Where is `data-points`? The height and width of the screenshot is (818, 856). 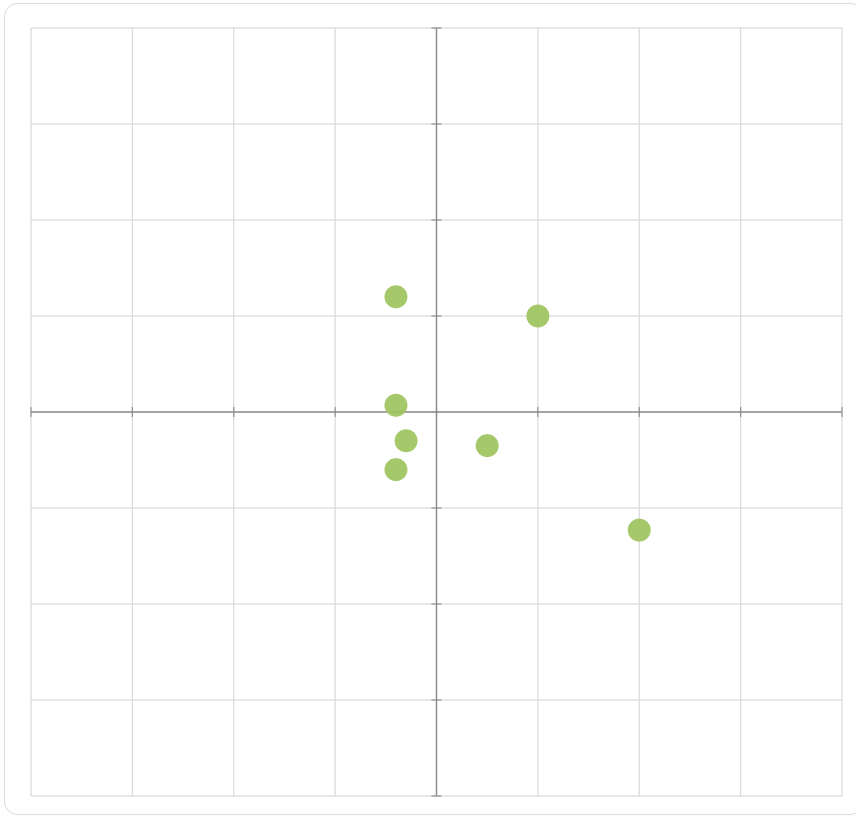
data-points is located at coordinates (517, 413).